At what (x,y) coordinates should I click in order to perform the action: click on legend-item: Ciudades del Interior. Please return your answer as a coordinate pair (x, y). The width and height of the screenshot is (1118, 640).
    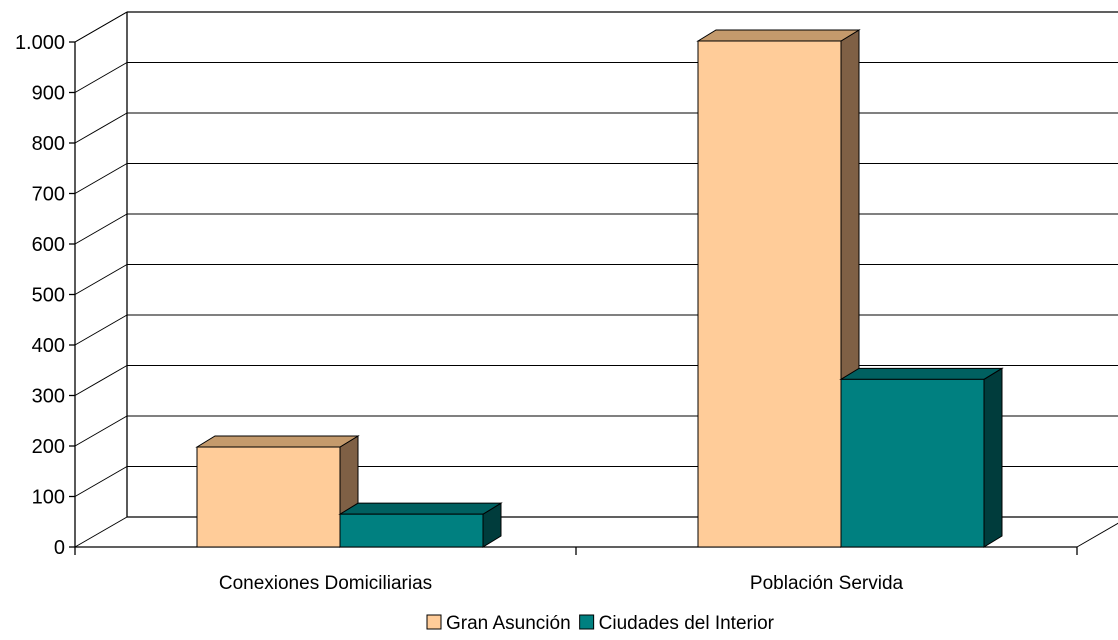
    Looking at the image, I should click on (677, 623).